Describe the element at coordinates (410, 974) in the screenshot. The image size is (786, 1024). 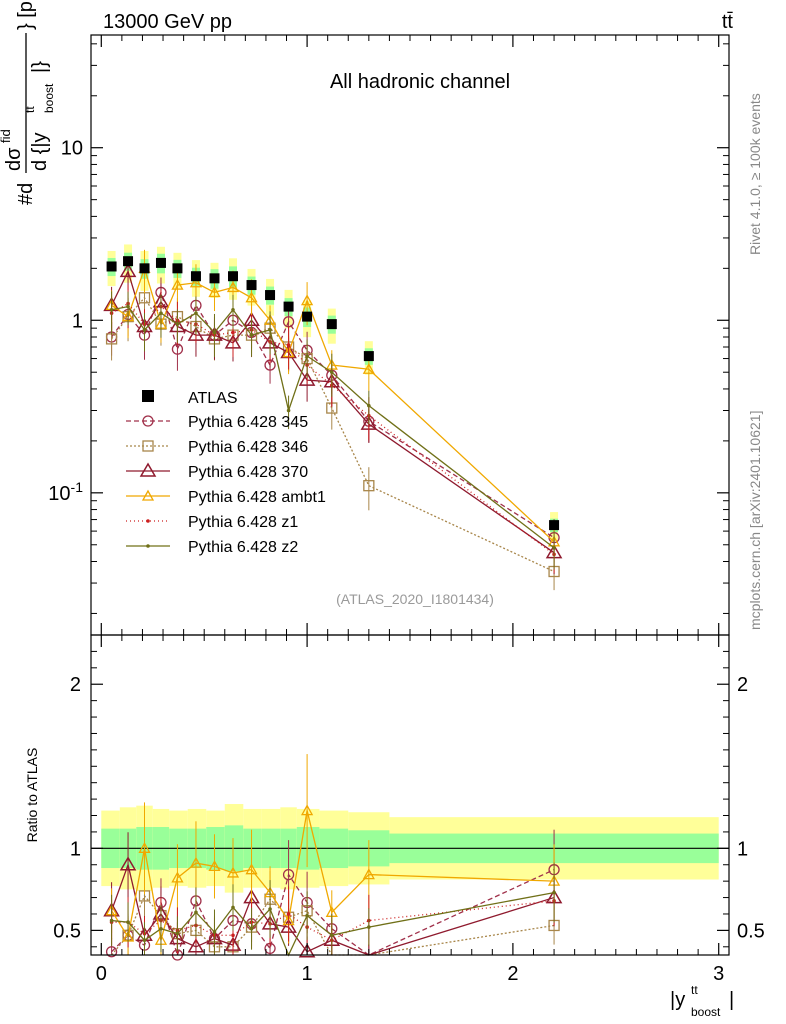
I see `x-tick-labels: 0 1 2 3` at that location.